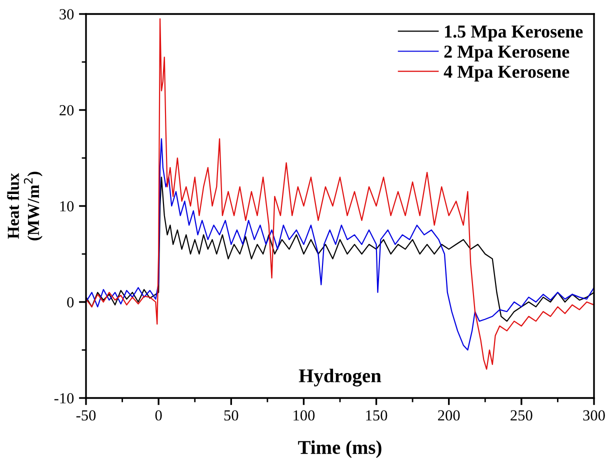 The height and width of the screenshot is (458, 608). Describe the element at coordinates (514, 34) in the screenshot. I see `legend-label: 1.5 Mpa Kerosene` at that location.